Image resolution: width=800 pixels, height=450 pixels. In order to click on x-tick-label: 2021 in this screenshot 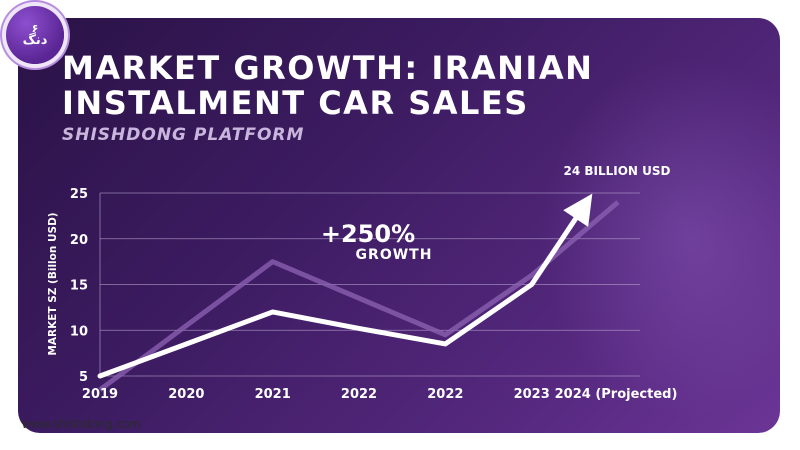, I will do `click(273, 394)`.